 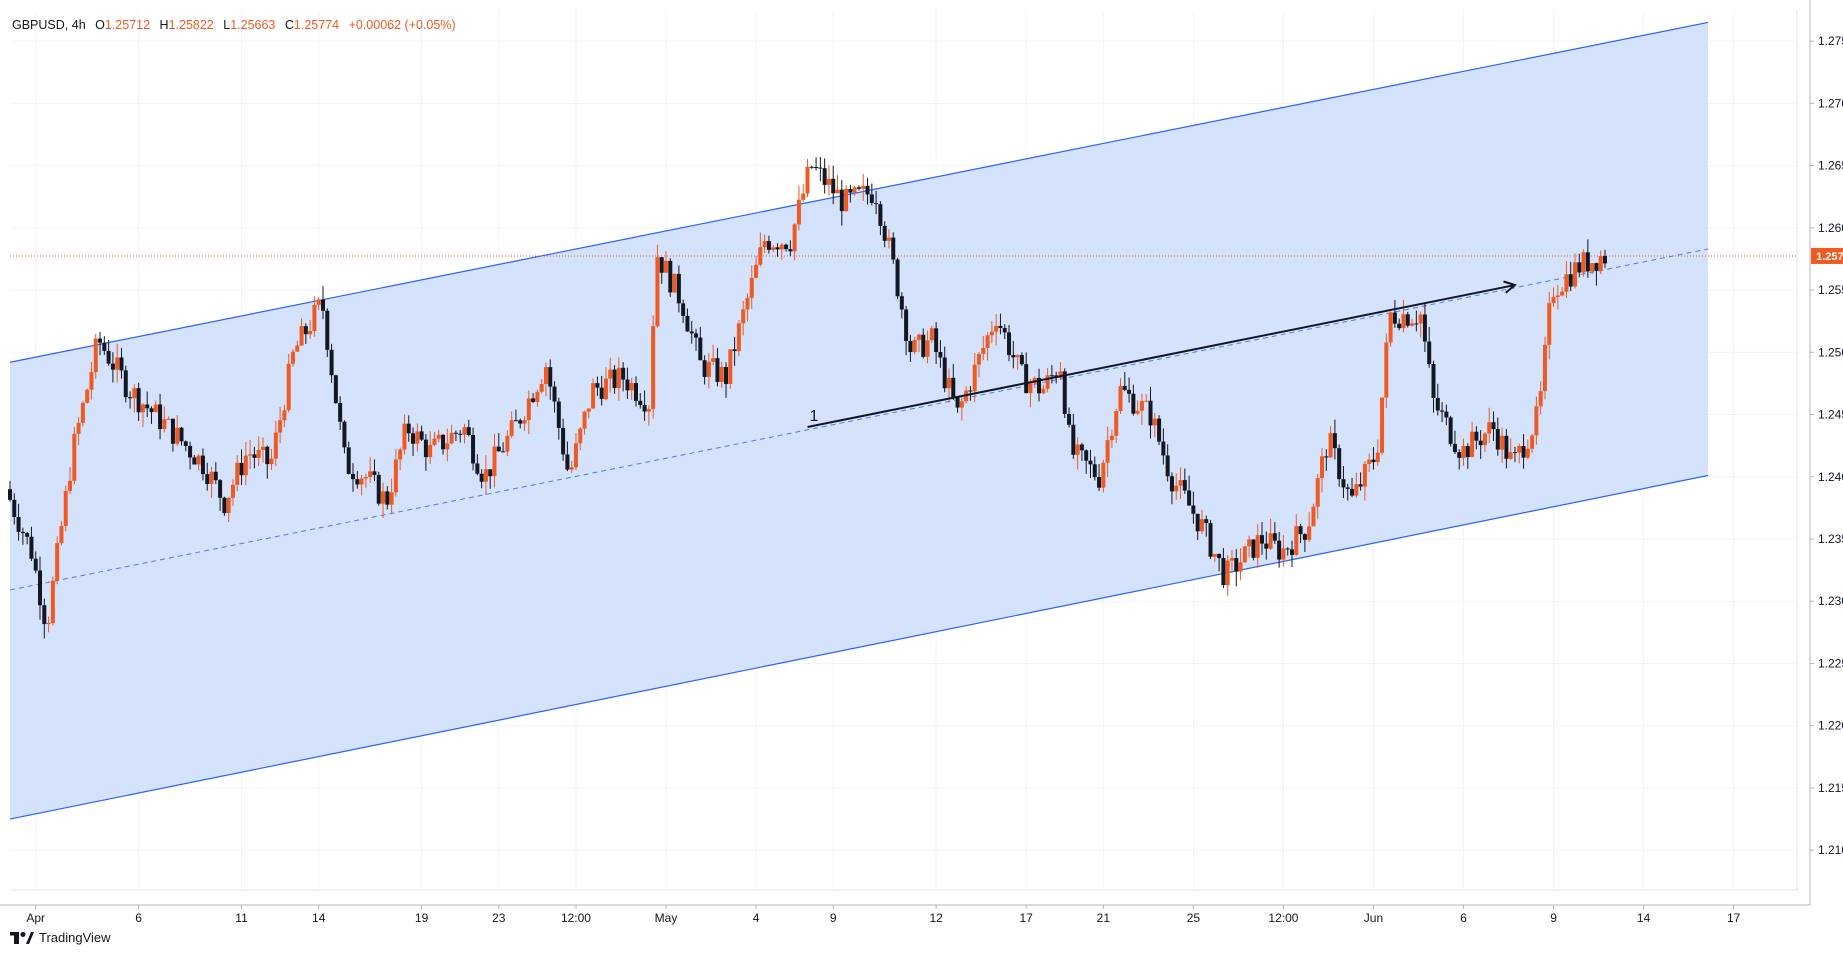 I want to click on low-key: L, so click(x=227, y=25).